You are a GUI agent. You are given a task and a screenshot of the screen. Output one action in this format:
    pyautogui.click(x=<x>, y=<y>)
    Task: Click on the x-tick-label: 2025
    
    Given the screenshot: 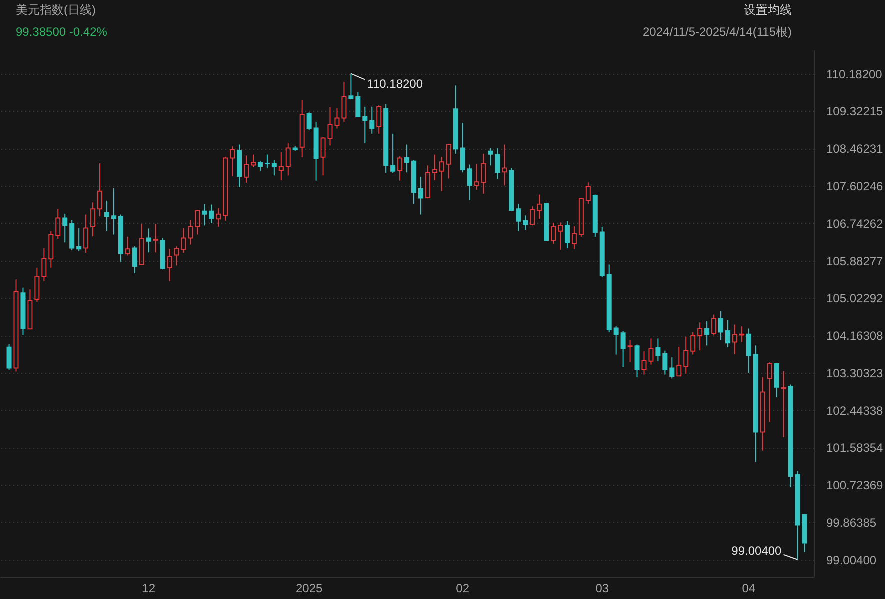 What is the action you would take?
    pyautogui.click(x=309, y=589)
    